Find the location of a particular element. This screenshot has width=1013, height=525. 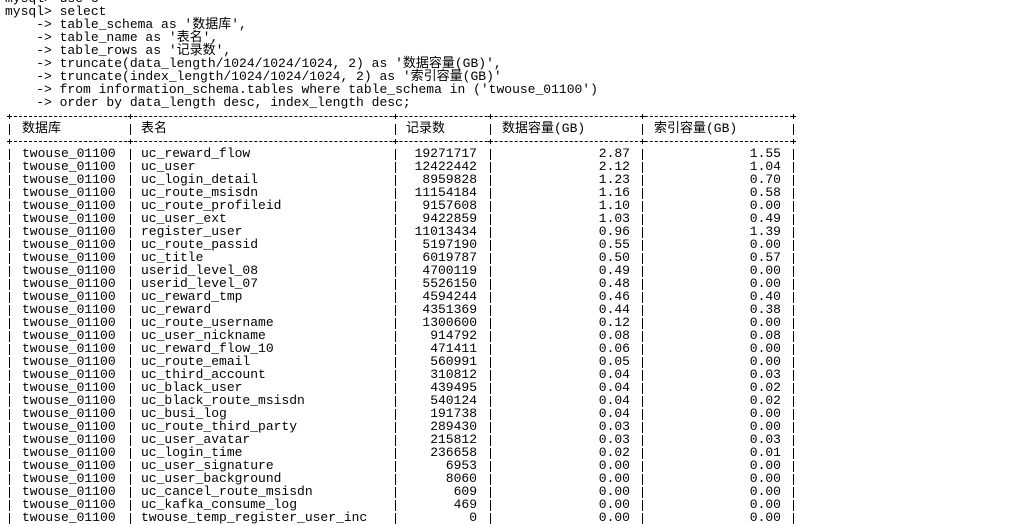

header-cell: 数据库 is located at coordinates (42, 128).